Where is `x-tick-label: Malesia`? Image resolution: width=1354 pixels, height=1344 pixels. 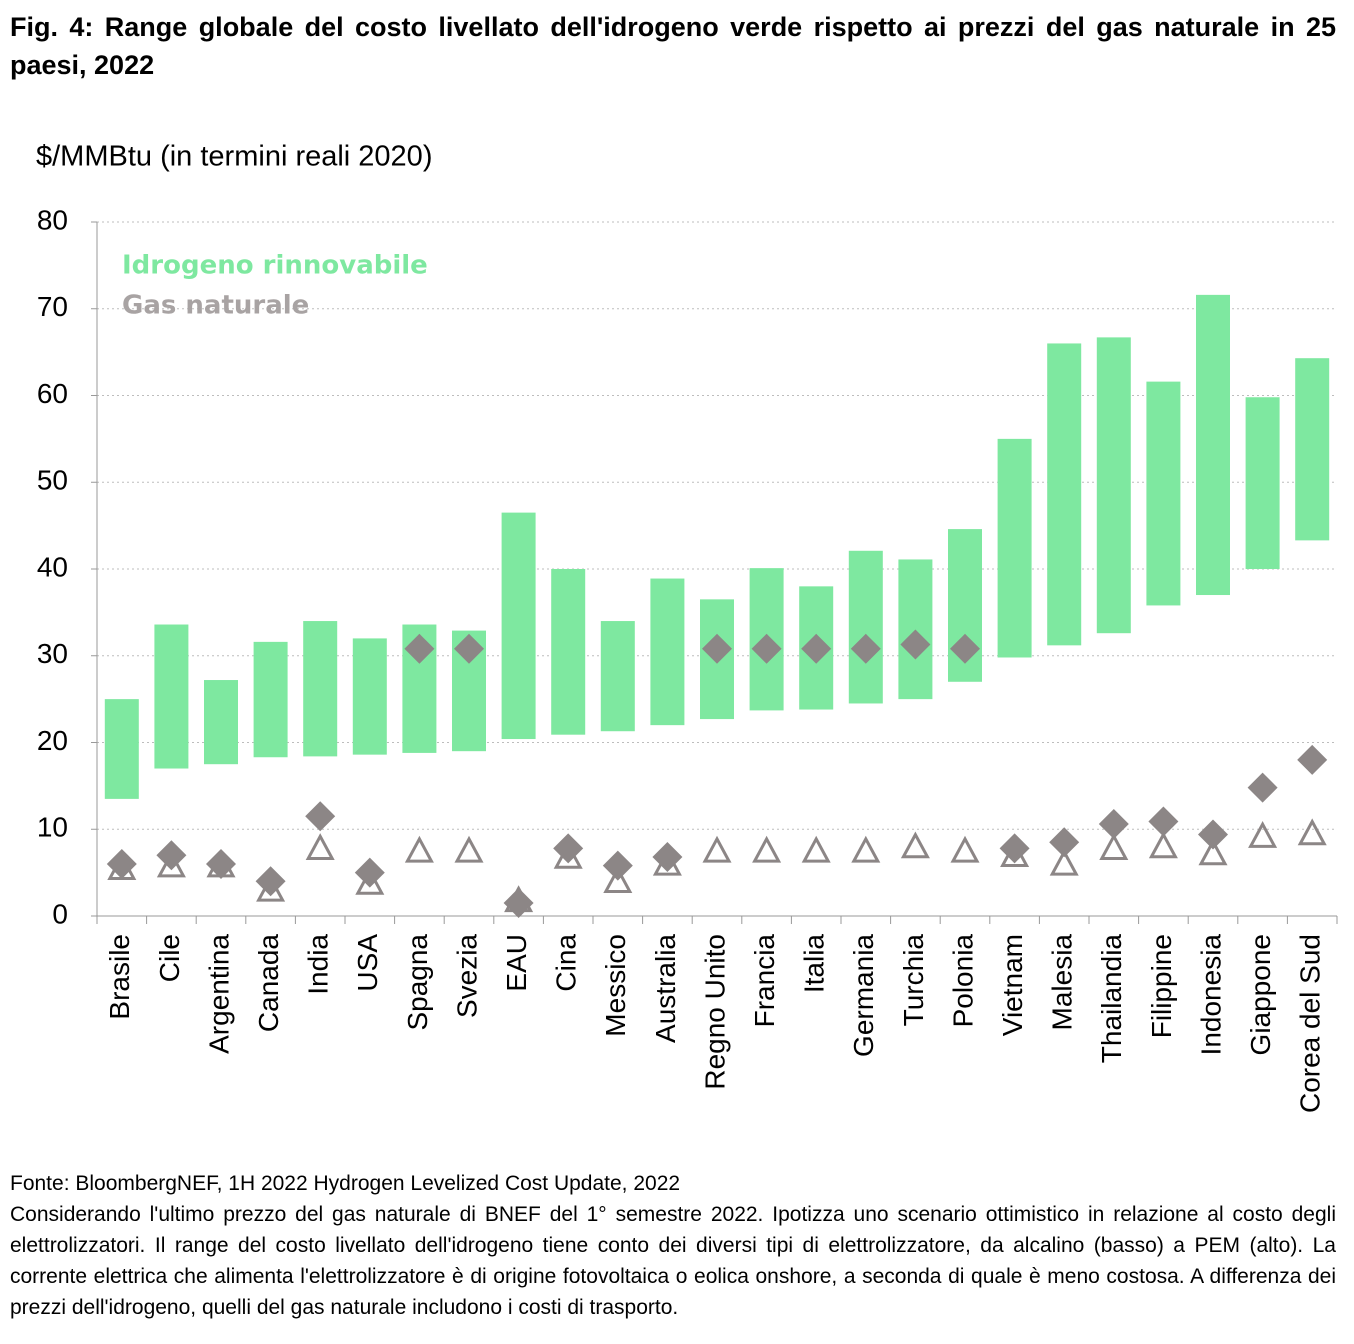
x-tick-label: Malesia is located at coordinates (1062, 982).